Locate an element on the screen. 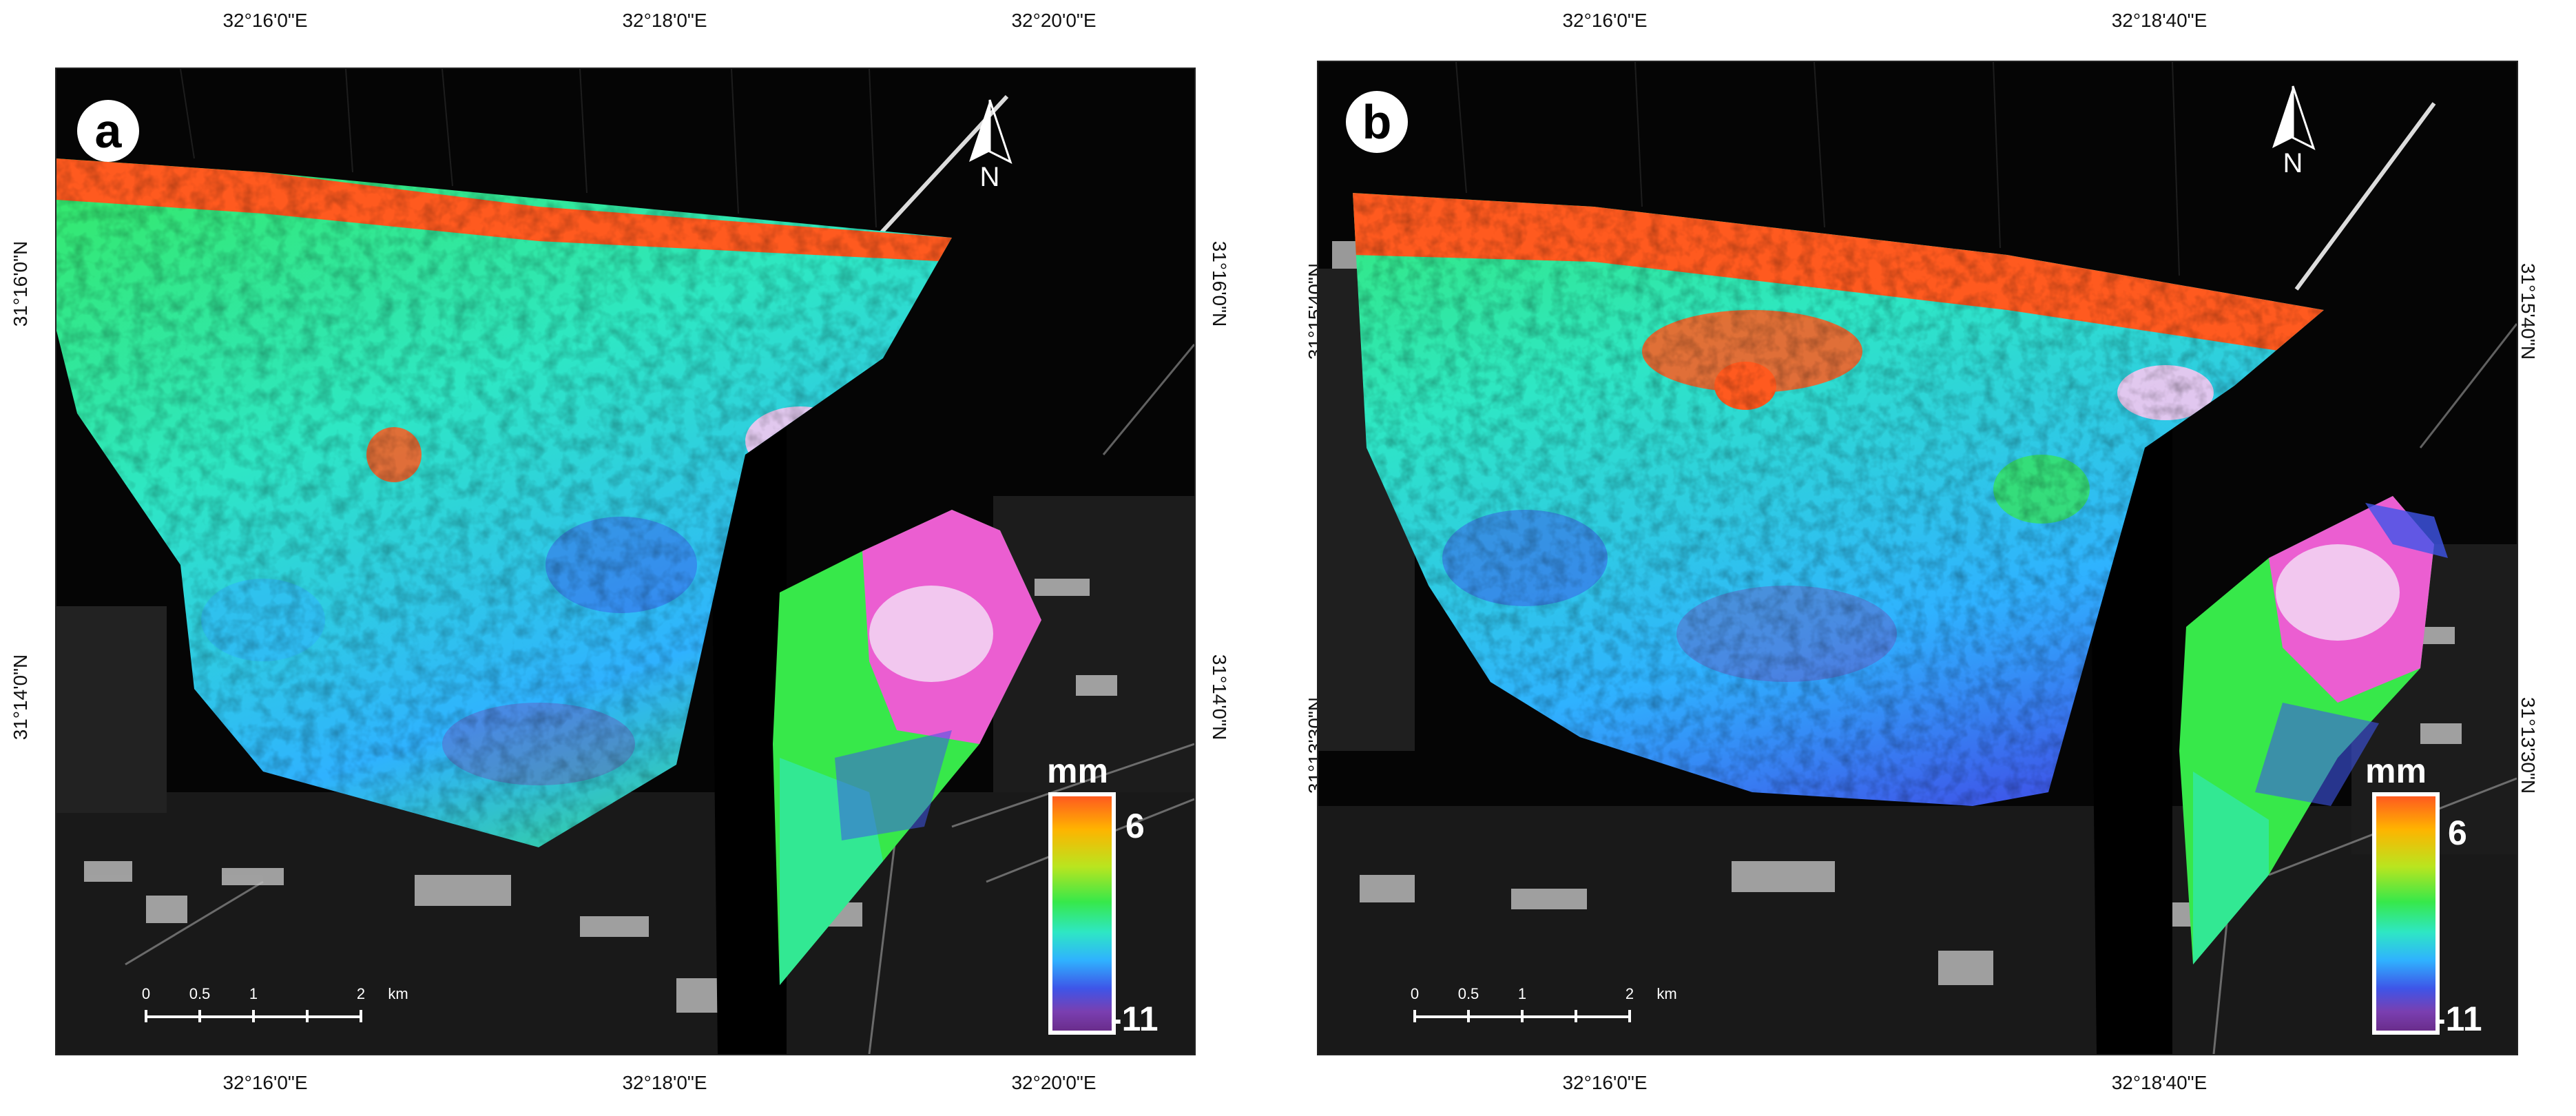 The image size is (2576, 1116). top-tick-label: 32°18'40"E is located at coordinates (2159, 20).